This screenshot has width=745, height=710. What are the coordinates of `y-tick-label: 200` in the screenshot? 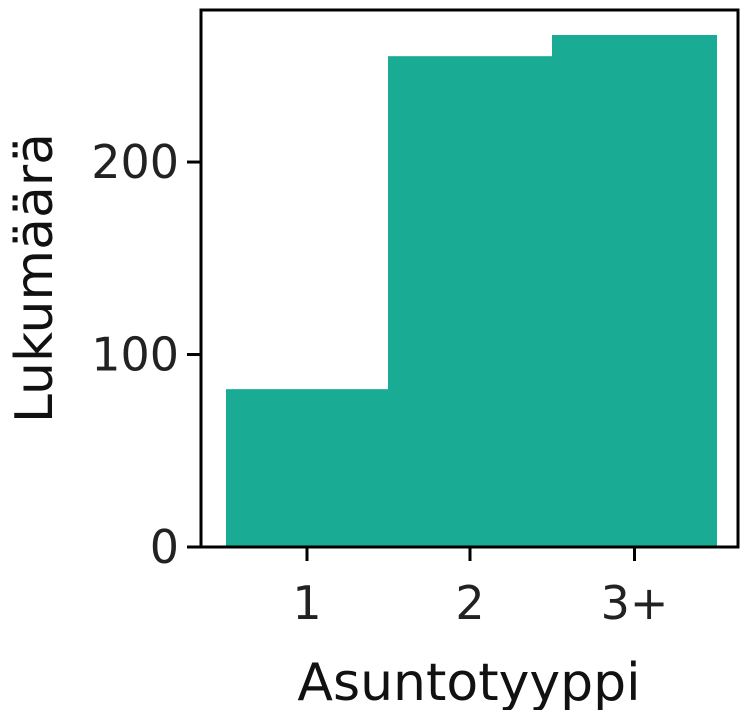 It's located at (135, 162).